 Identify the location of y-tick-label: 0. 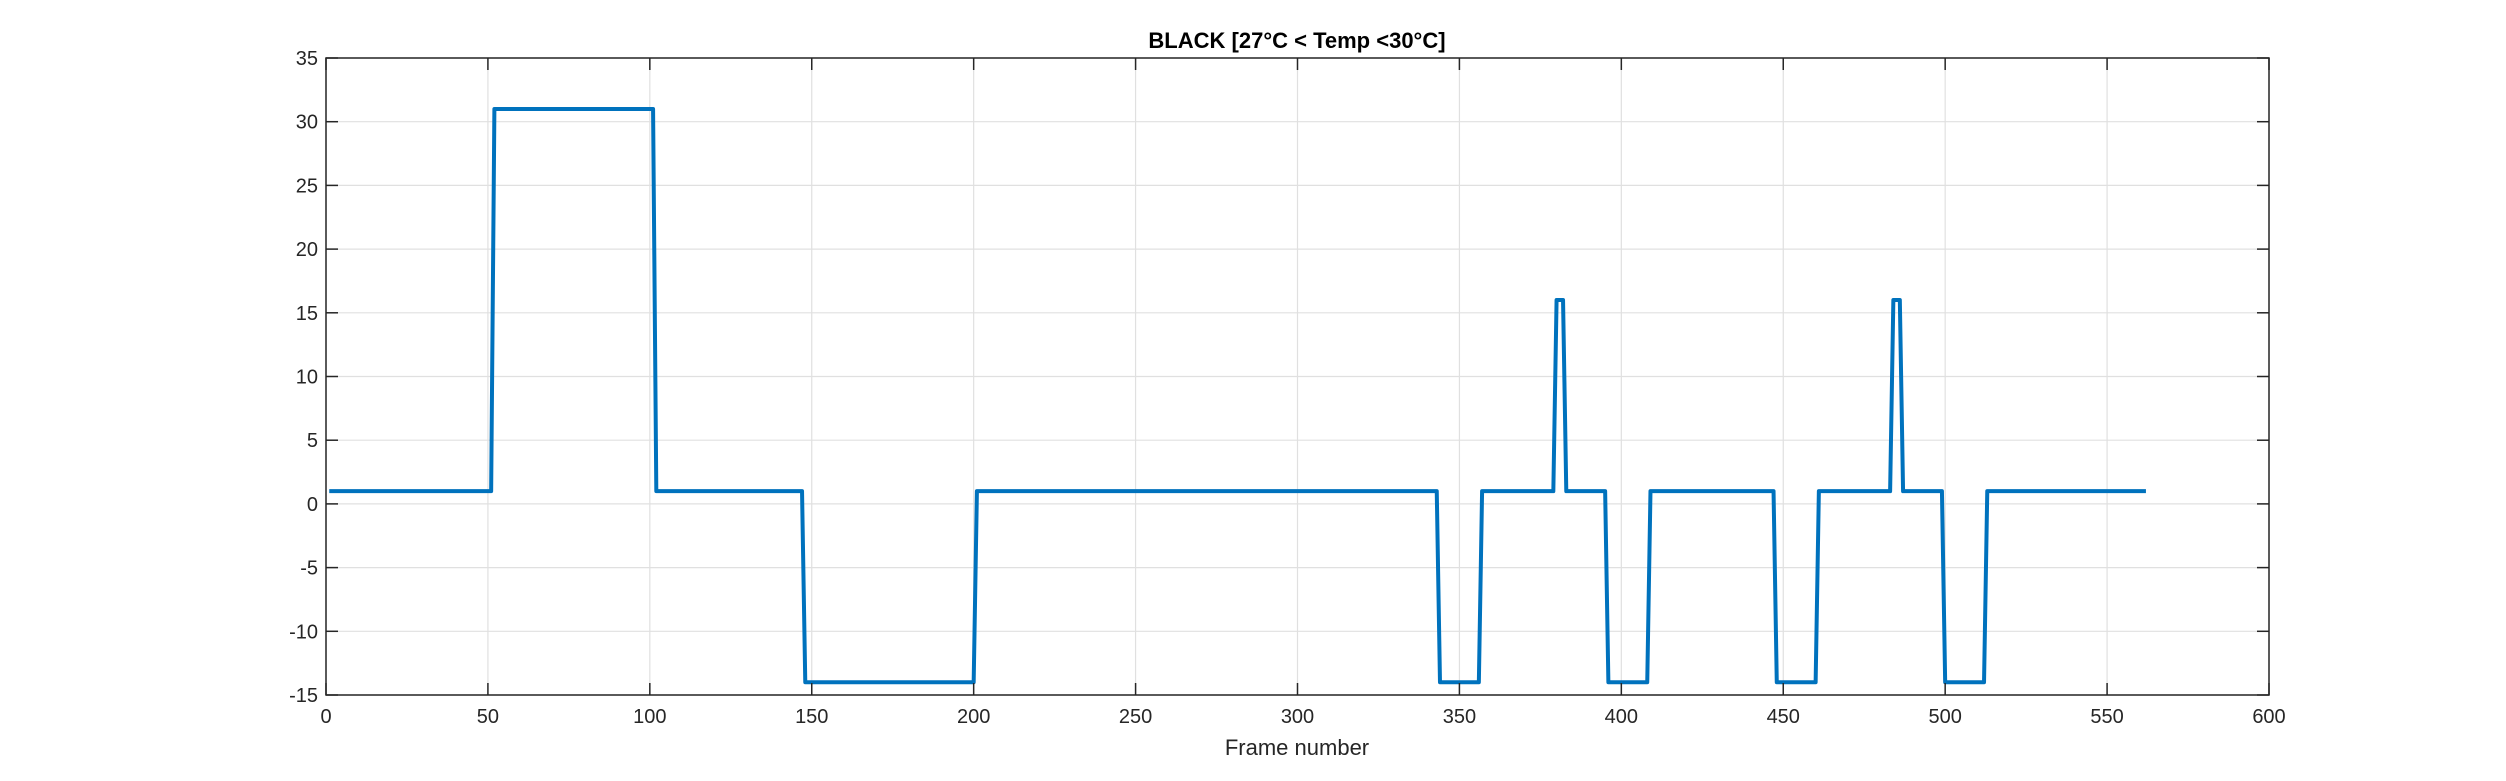
(312, 505).